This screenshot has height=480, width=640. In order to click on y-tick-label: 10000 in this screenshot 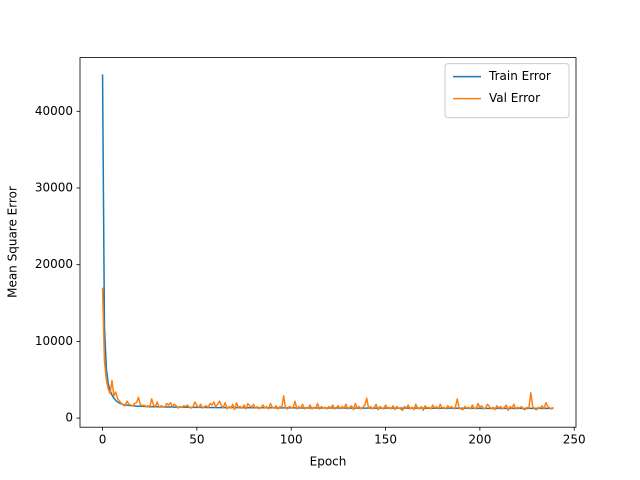, I will do `click(54, 341)`.